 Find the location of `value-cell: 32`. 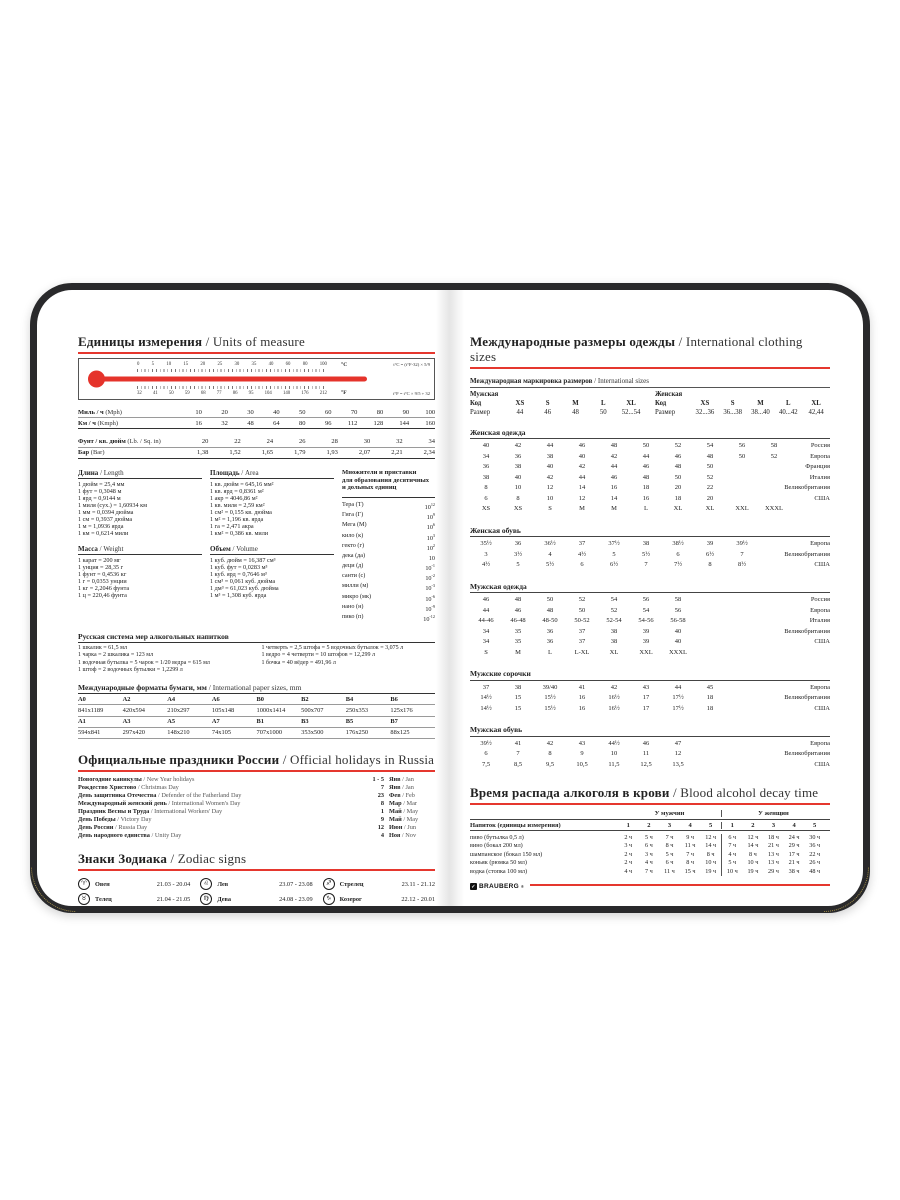

value-cell: 32 is located at coordinates (224, 423).